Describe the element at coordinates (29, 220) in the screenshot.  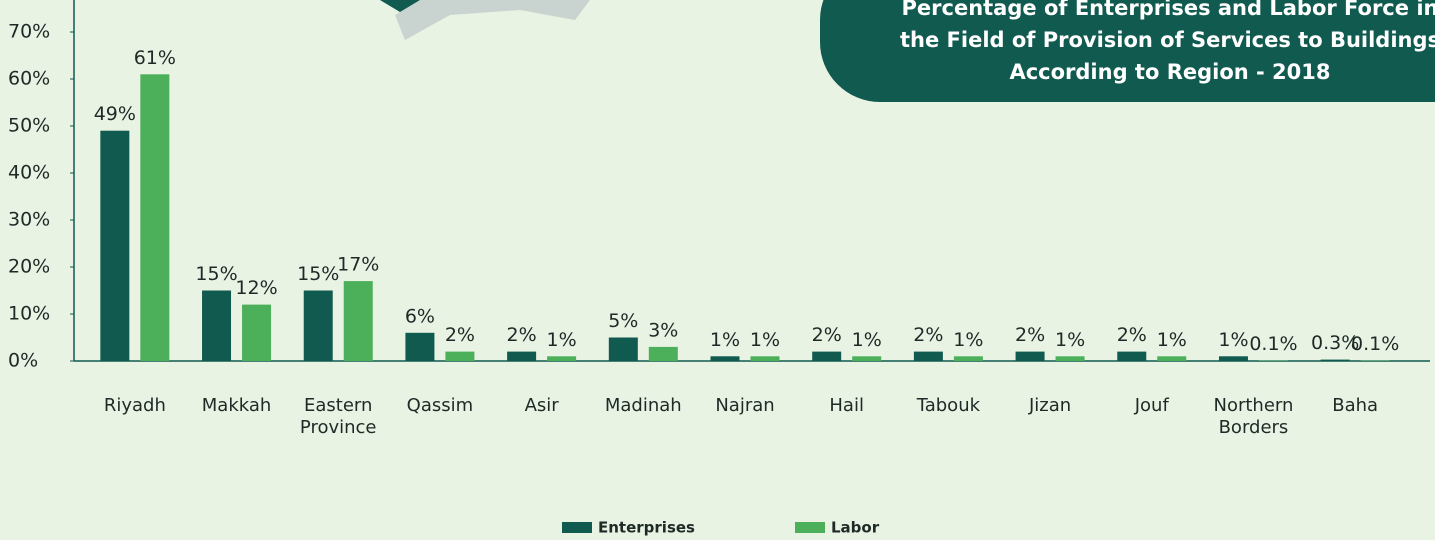
I see `y-tick-label: 30%` at that location.